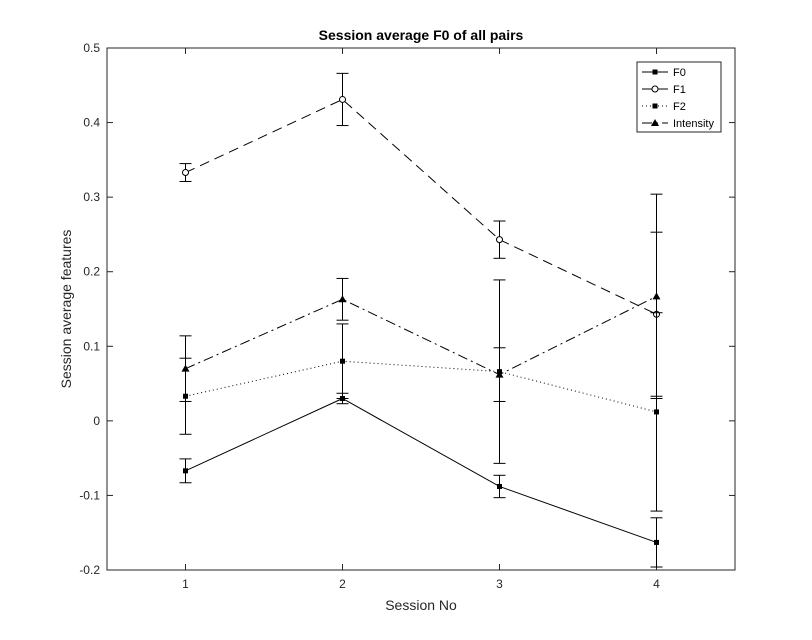  What do you see at coordinates (421, 335) in the screenshot?
I see `series-line-intensity` at bounding box center [421, 335].